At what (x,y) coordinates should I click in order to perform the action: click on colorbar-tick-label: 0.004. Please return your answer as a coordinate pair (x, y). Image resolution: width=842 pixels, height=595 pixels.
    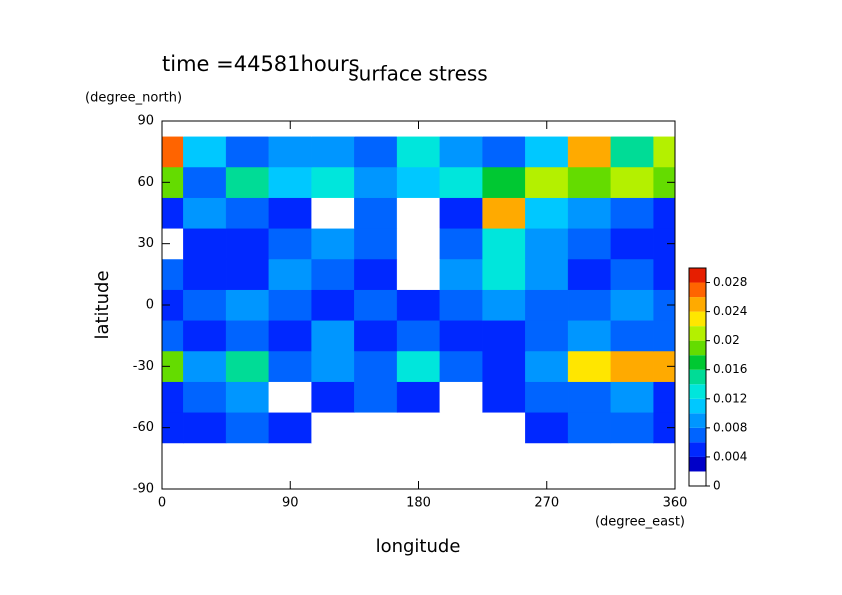
    Looking at the image, I should click on (730, 456).